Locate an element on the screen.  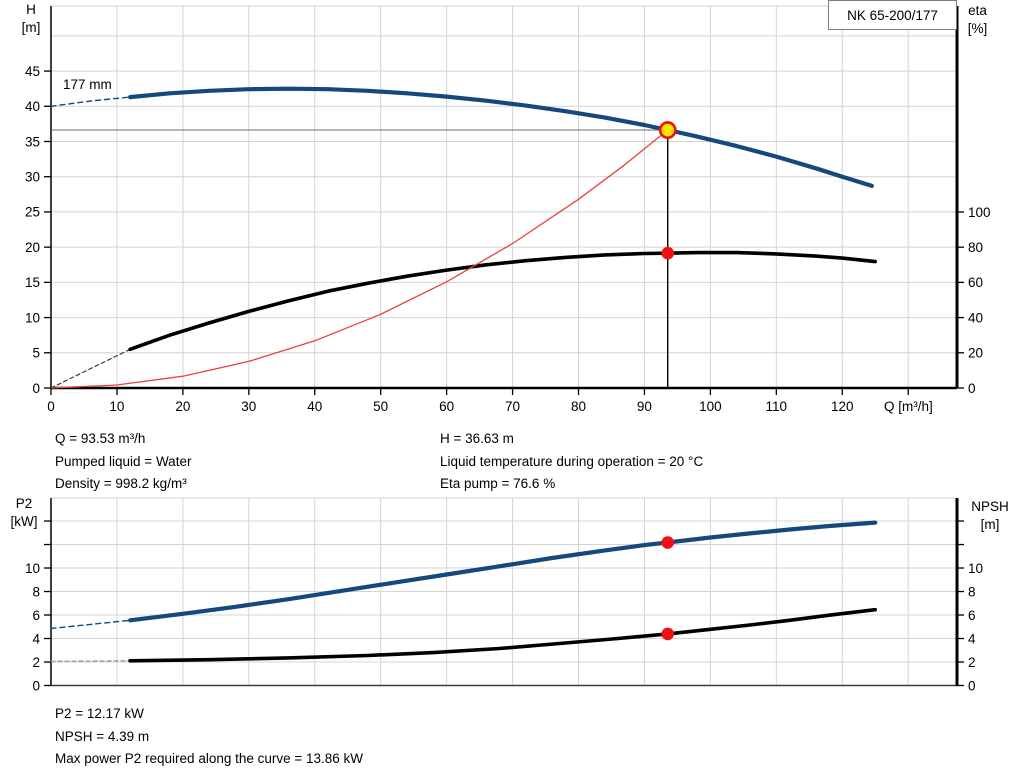
P2-tick-label: 4 is located at coordinates (36, 638).